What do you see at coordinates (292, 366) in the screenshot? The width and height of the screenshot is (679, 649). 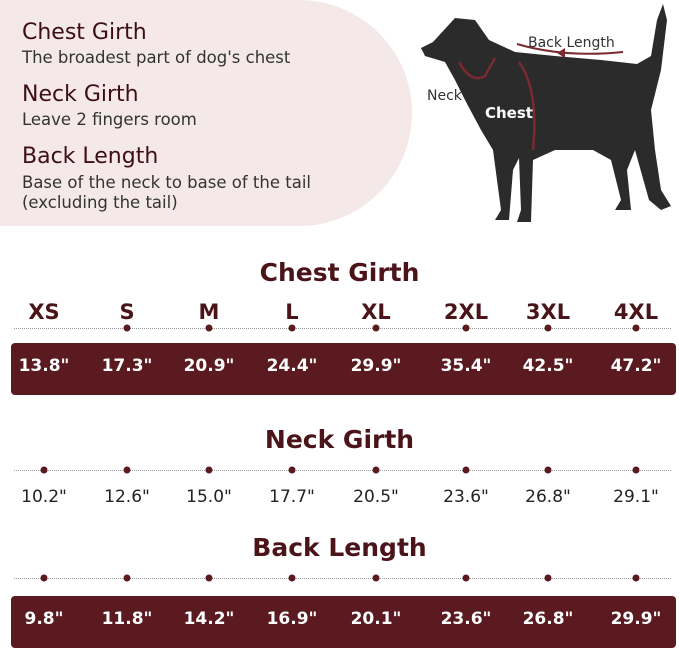 I see `measurement-value: 24.4"` at bounding box center [292, 366].